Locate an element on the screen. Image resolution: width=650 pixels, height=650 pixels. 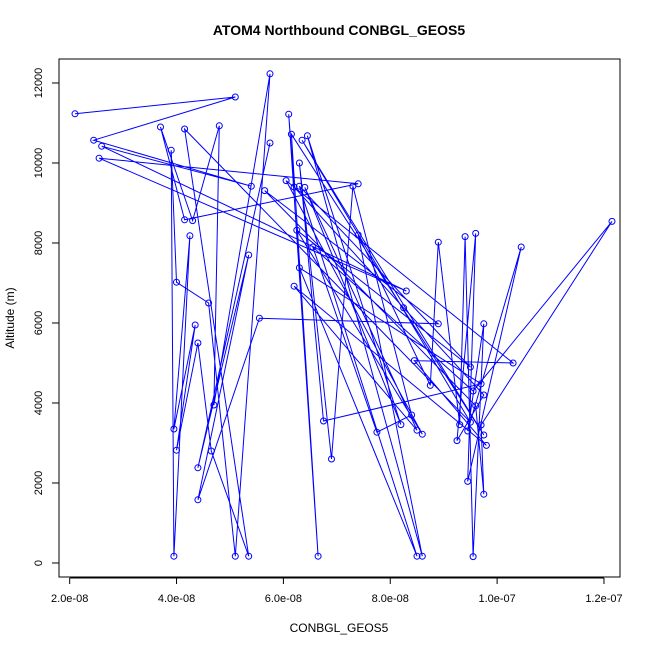
y-tick-label: 8000 is located at coordinates (39, 243).